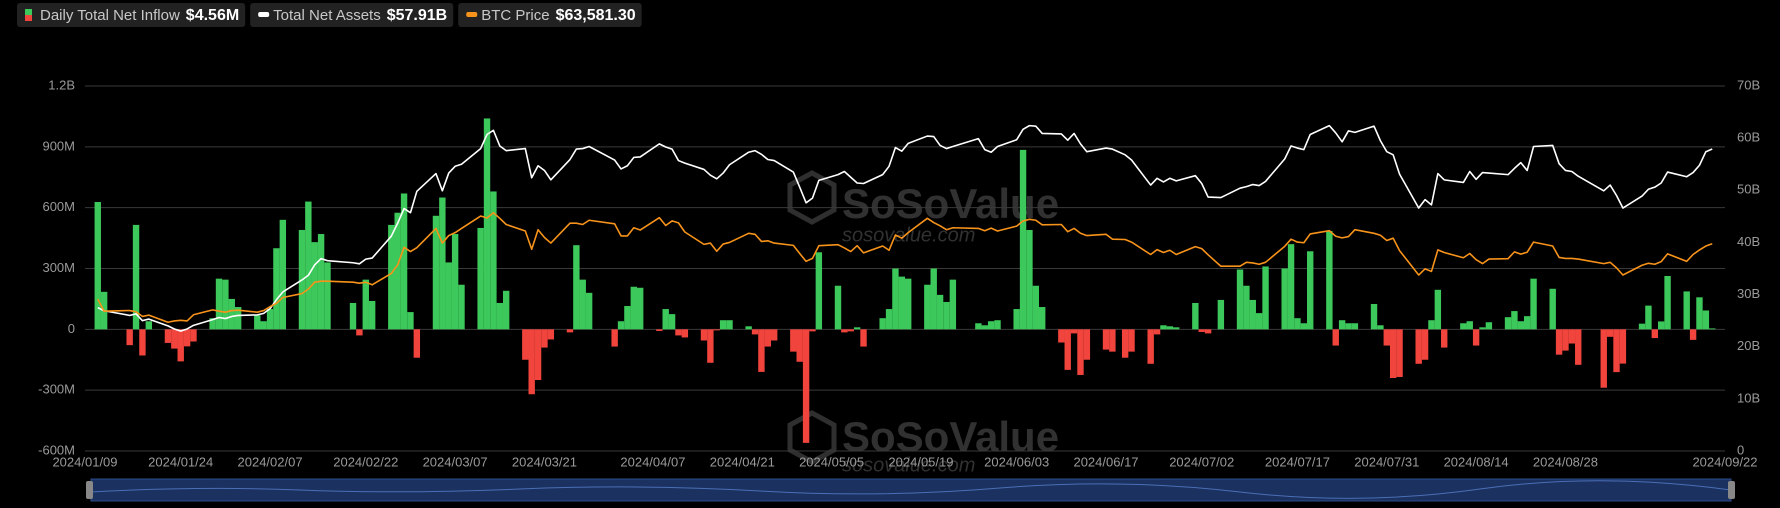  I want to click on navigator-outline, so click(911, 489).